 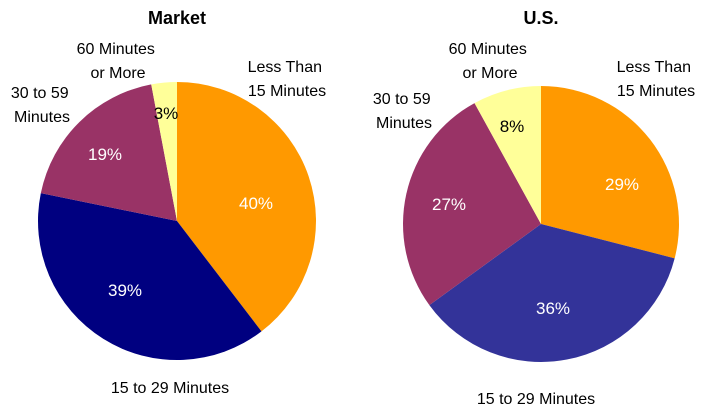 I want to click on market-category-label-60-or-more: 60 Minutes or More, so click(x=118, y=61).